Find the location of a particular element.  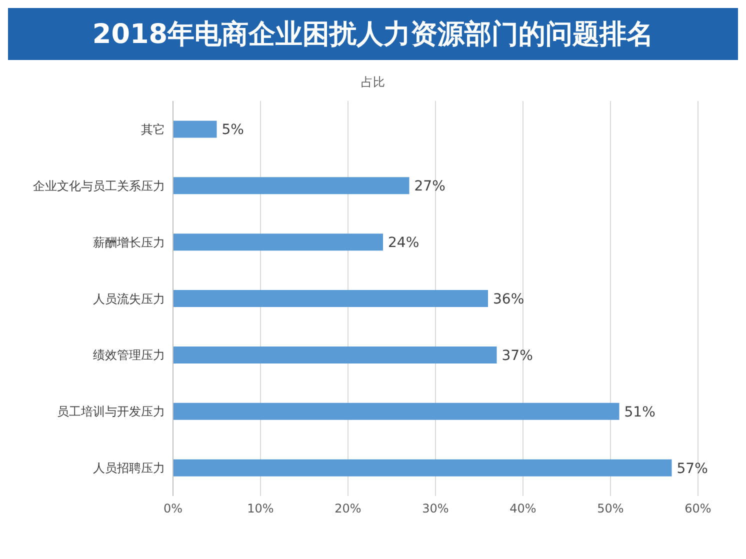

data-label: 57% is located at coordinates (692, 468).